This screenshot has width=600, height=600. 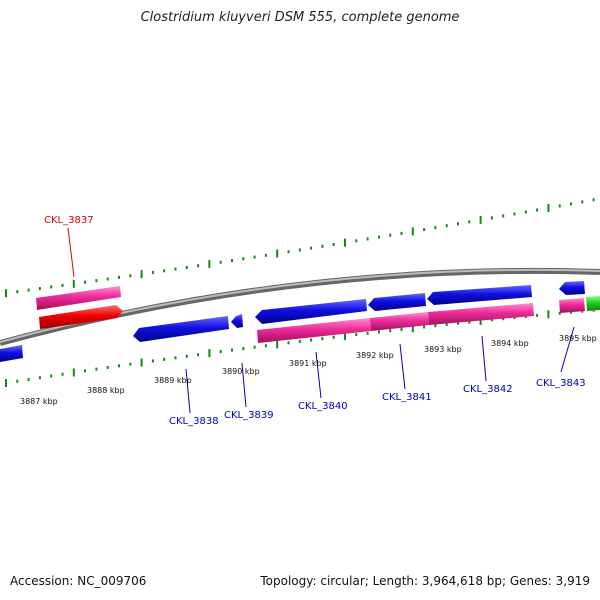 What do you see at coordinates (106, 390) in the screenshot?
I see `kbp-label: 3888 kbp` at bounding box center [106, 390].